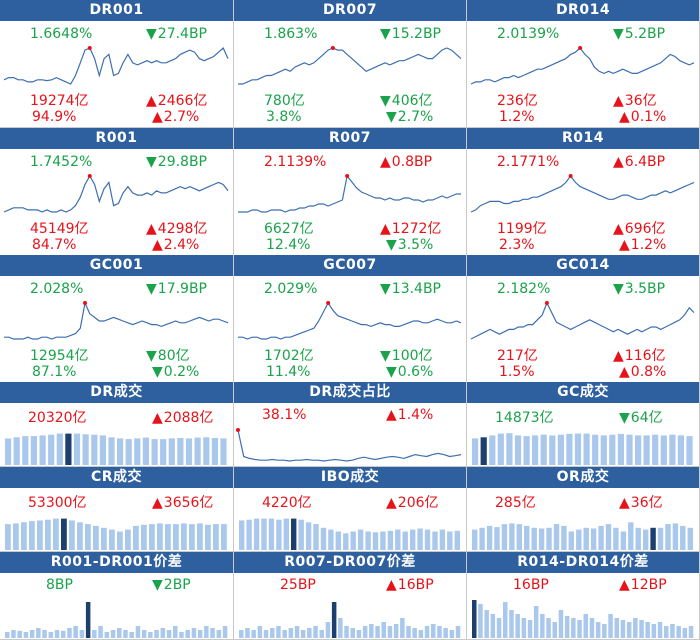 The height and width of the screenshot is (640, 700). What do you see at coordinates (117, 64) in the screenshot?
I see `dr001-panel: DR001 1.6648% 27.4BP 19274亿 2466亿 94.9% 2.7%` at bounding box center [117, 64].